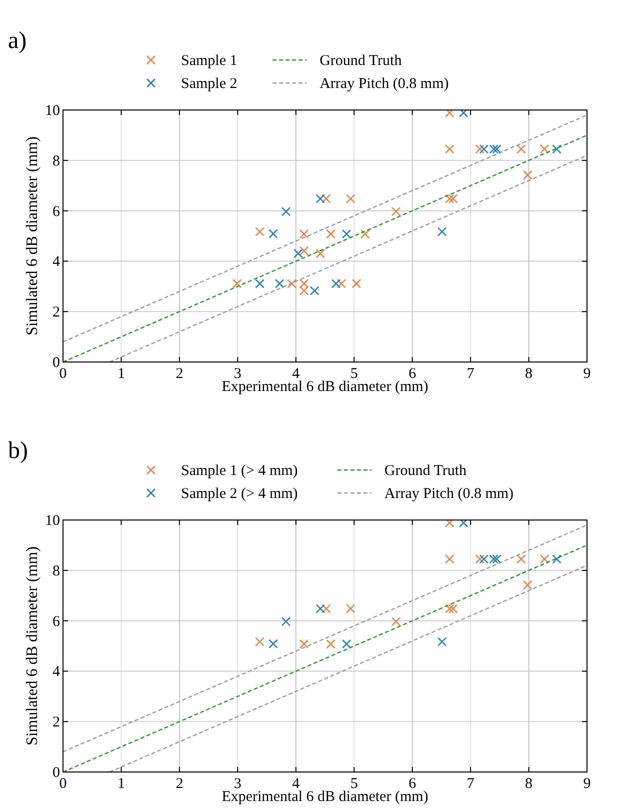 This screenshot has width=626, height=809. Describe the element at coordinates (209, 61) in the screenshot. I see `legend-label: Sample 1` at that location.